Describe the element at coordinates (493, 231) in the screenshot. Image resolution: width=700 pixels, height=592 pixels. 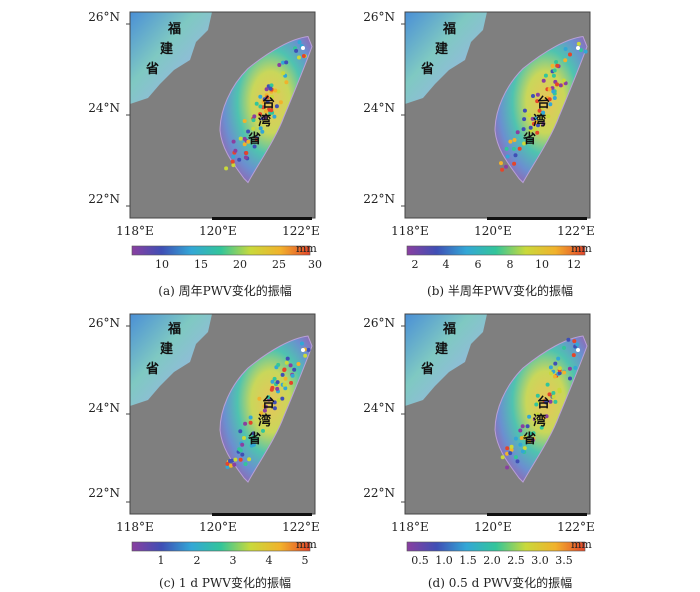
I see `lon-label-120: 120°E` at that location.